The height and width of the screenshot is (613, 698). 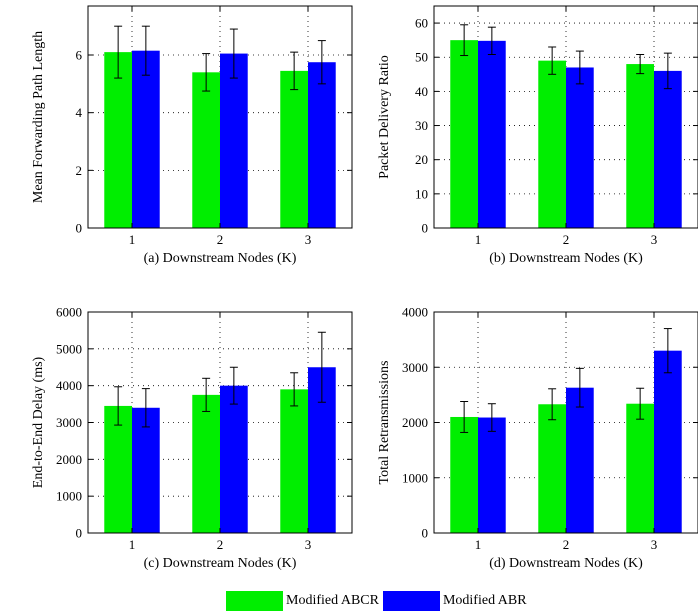 I want to click on x-axis-title: (a) Downstream Nodes (K), so click(x=220, y=258).